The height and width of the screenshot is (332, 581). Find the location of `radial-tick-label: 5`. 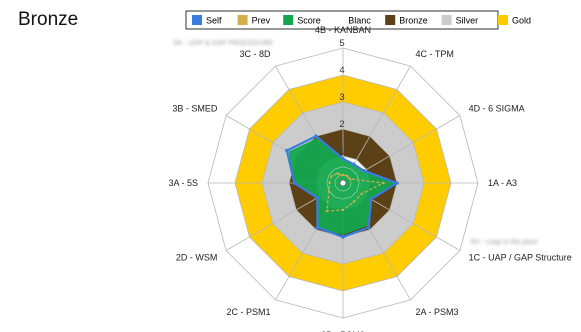

radial-tick-label: 5 is located at coordinates (341, 43).